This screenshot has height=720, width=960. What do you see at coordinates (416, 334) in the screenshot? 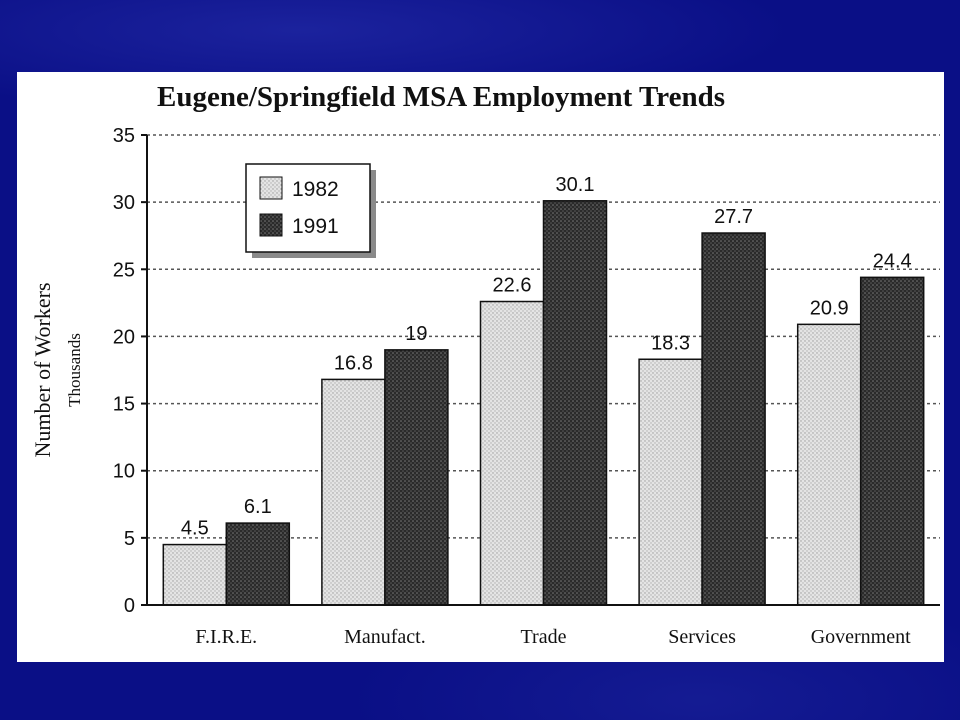
I see `value-label-1991-1: 19` at bounding box center [416, 334].